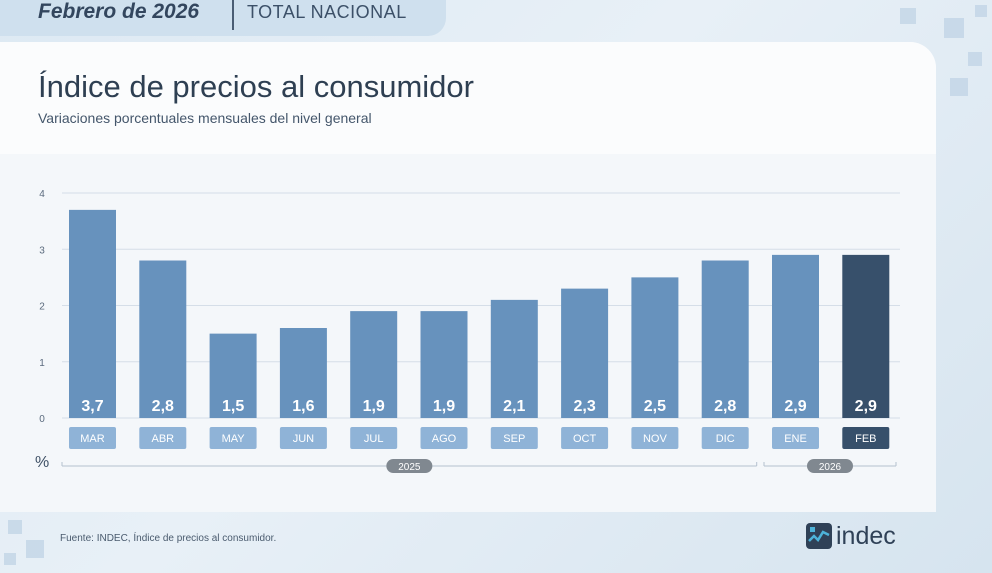  I want to click on x-tick-label: ENE, so click(795, 439).